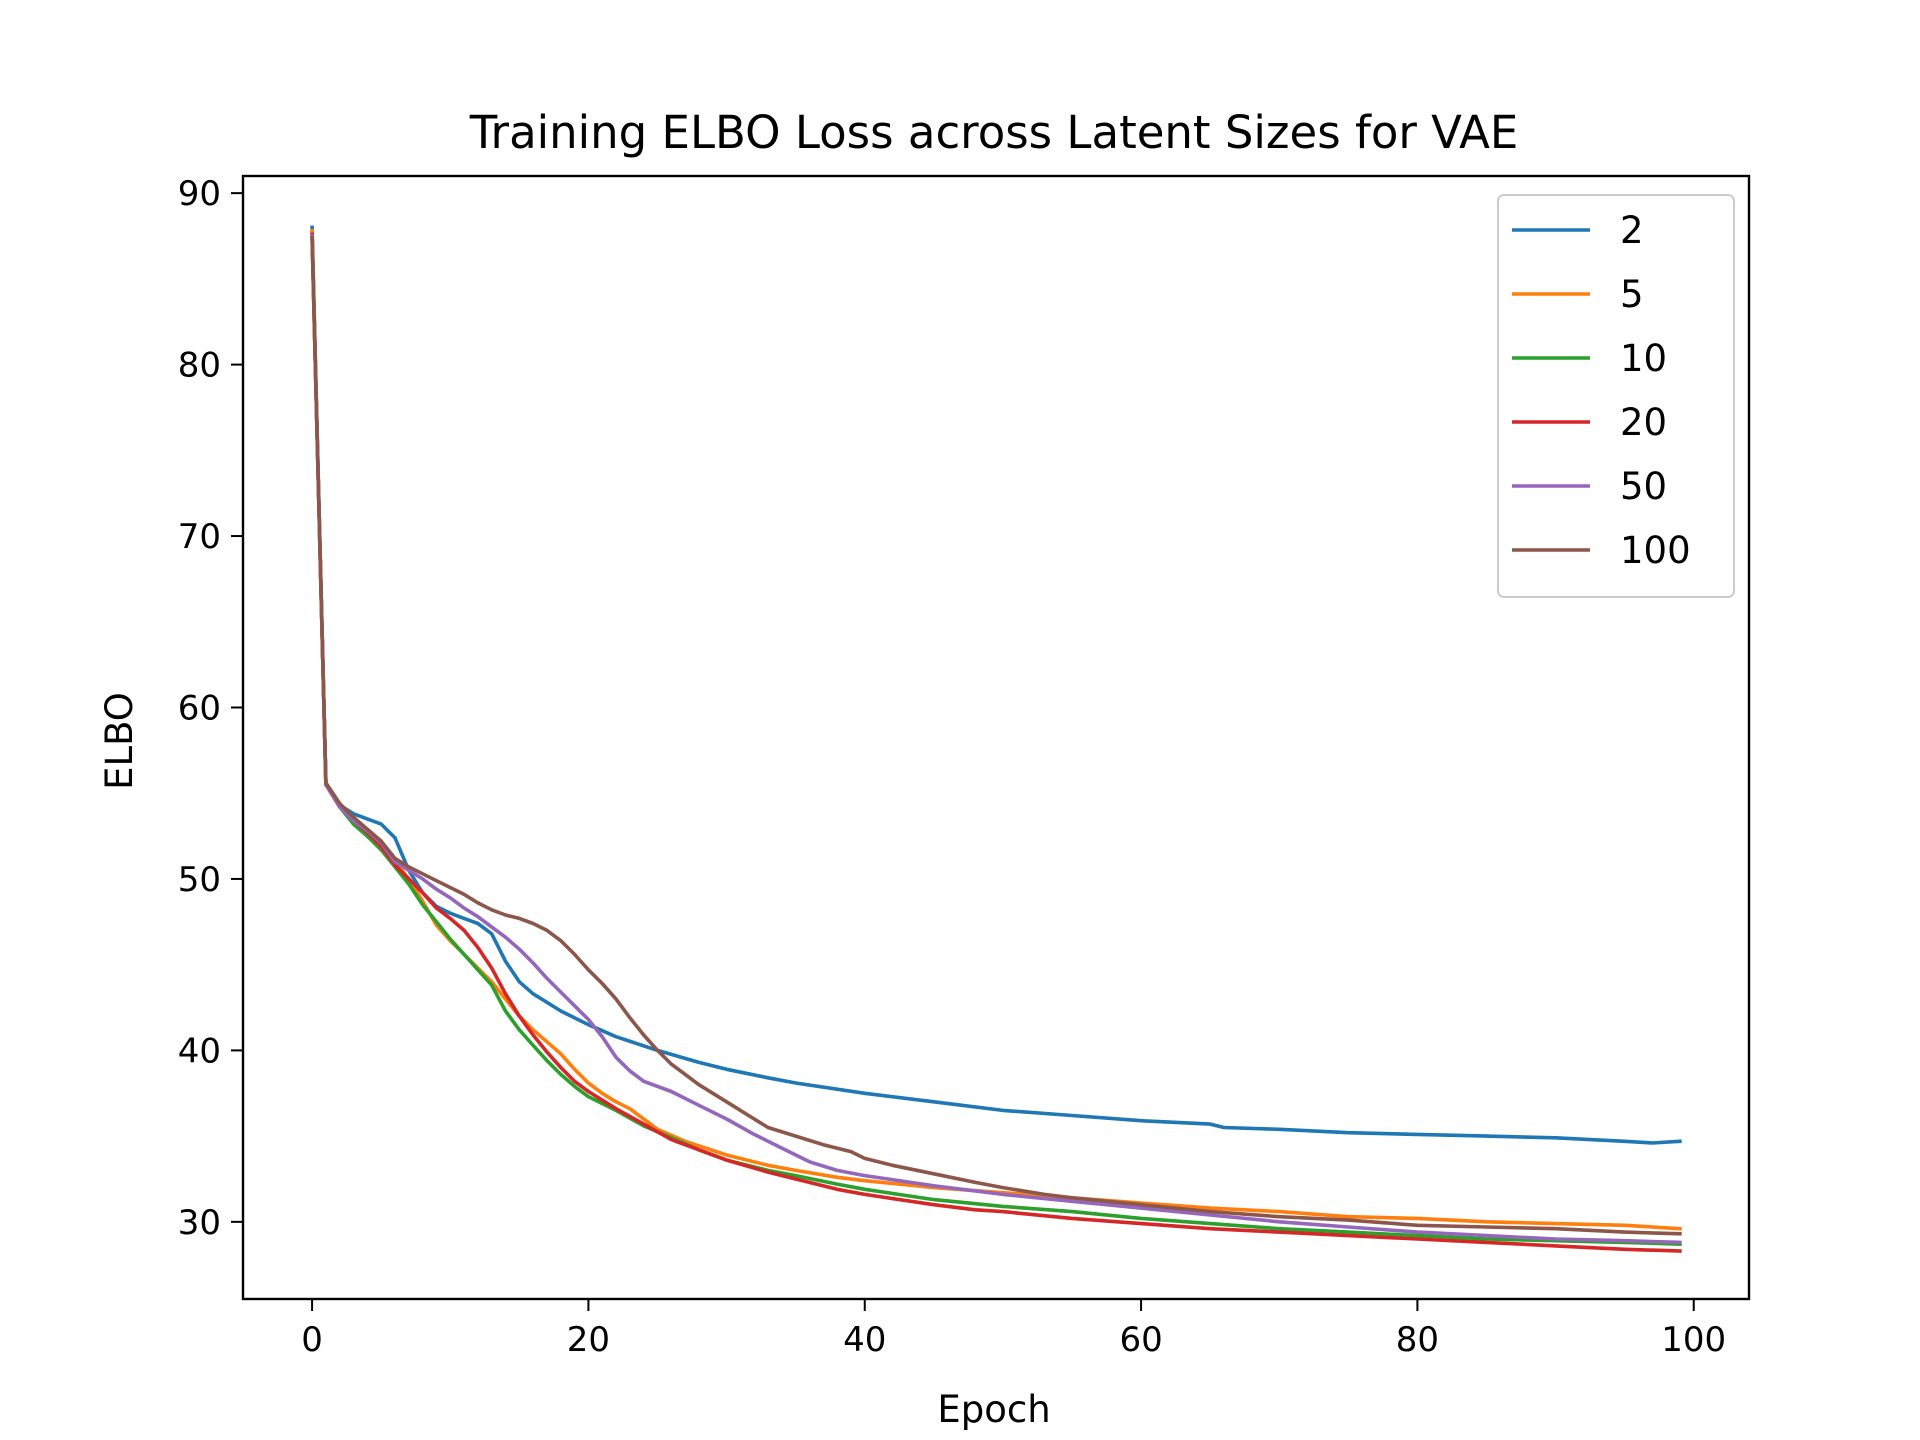 The width and height of the screenshot is (1920, 1440). I want to click on x-tick-label: 80, so click(1417, 1340).